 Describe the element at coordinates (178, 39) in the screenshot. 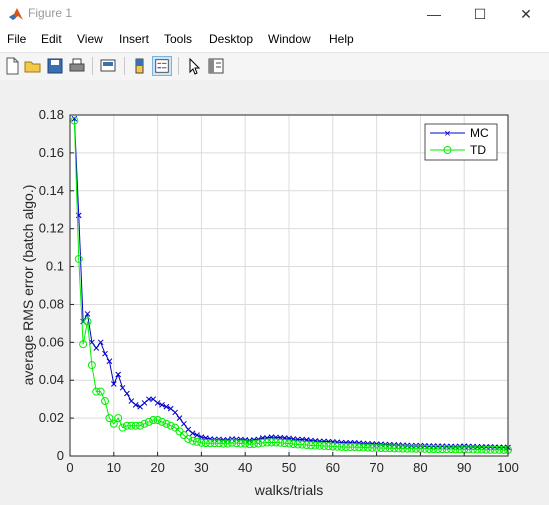

I see `menu-tools: Tools` at that location.